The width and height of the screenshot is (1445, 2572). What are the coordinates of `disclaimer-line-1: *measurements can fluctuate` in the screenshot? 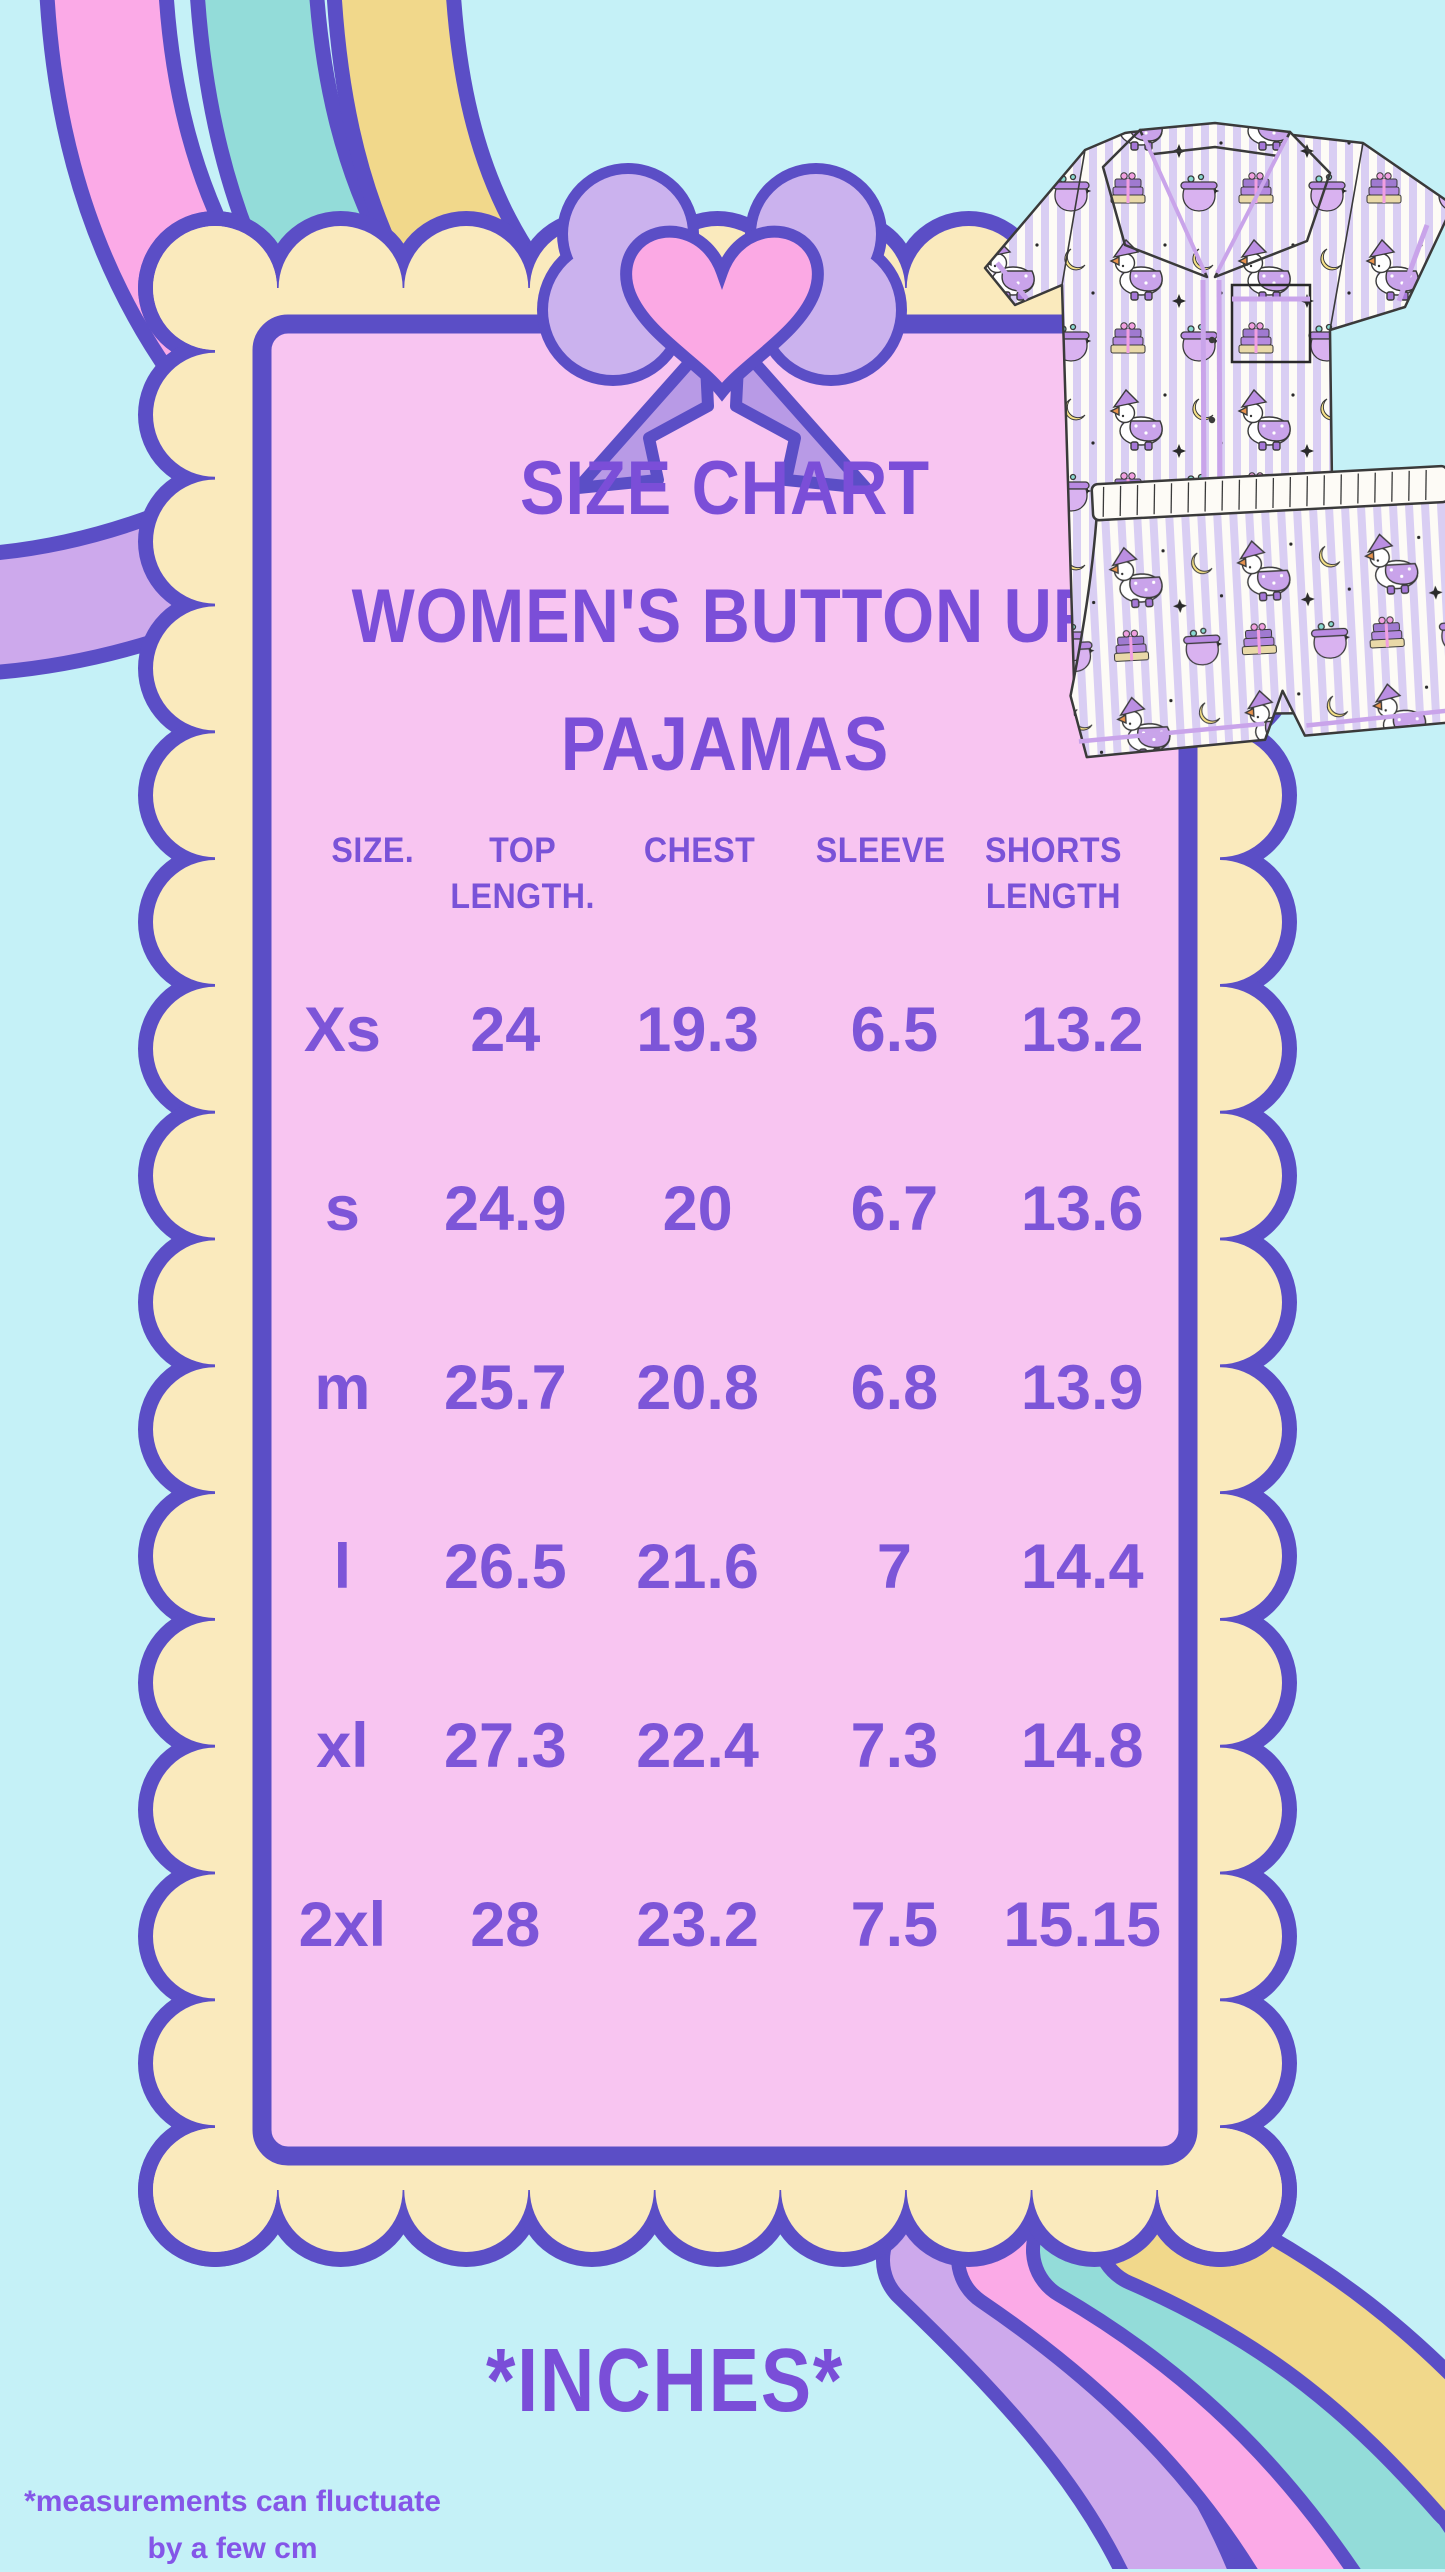 It's located at (232, 2501).